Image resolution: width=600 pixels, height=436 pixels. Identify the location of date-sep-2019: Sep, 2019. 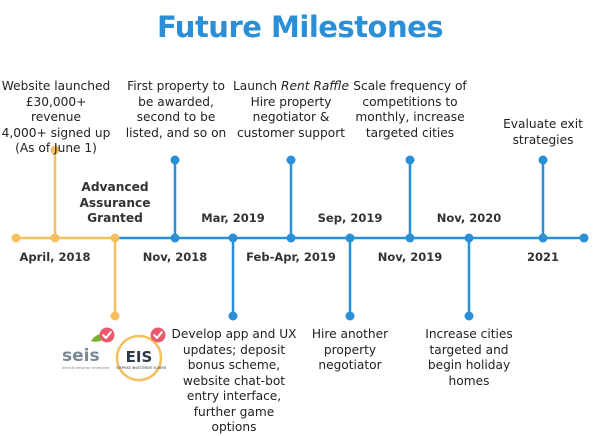
(350, 218).